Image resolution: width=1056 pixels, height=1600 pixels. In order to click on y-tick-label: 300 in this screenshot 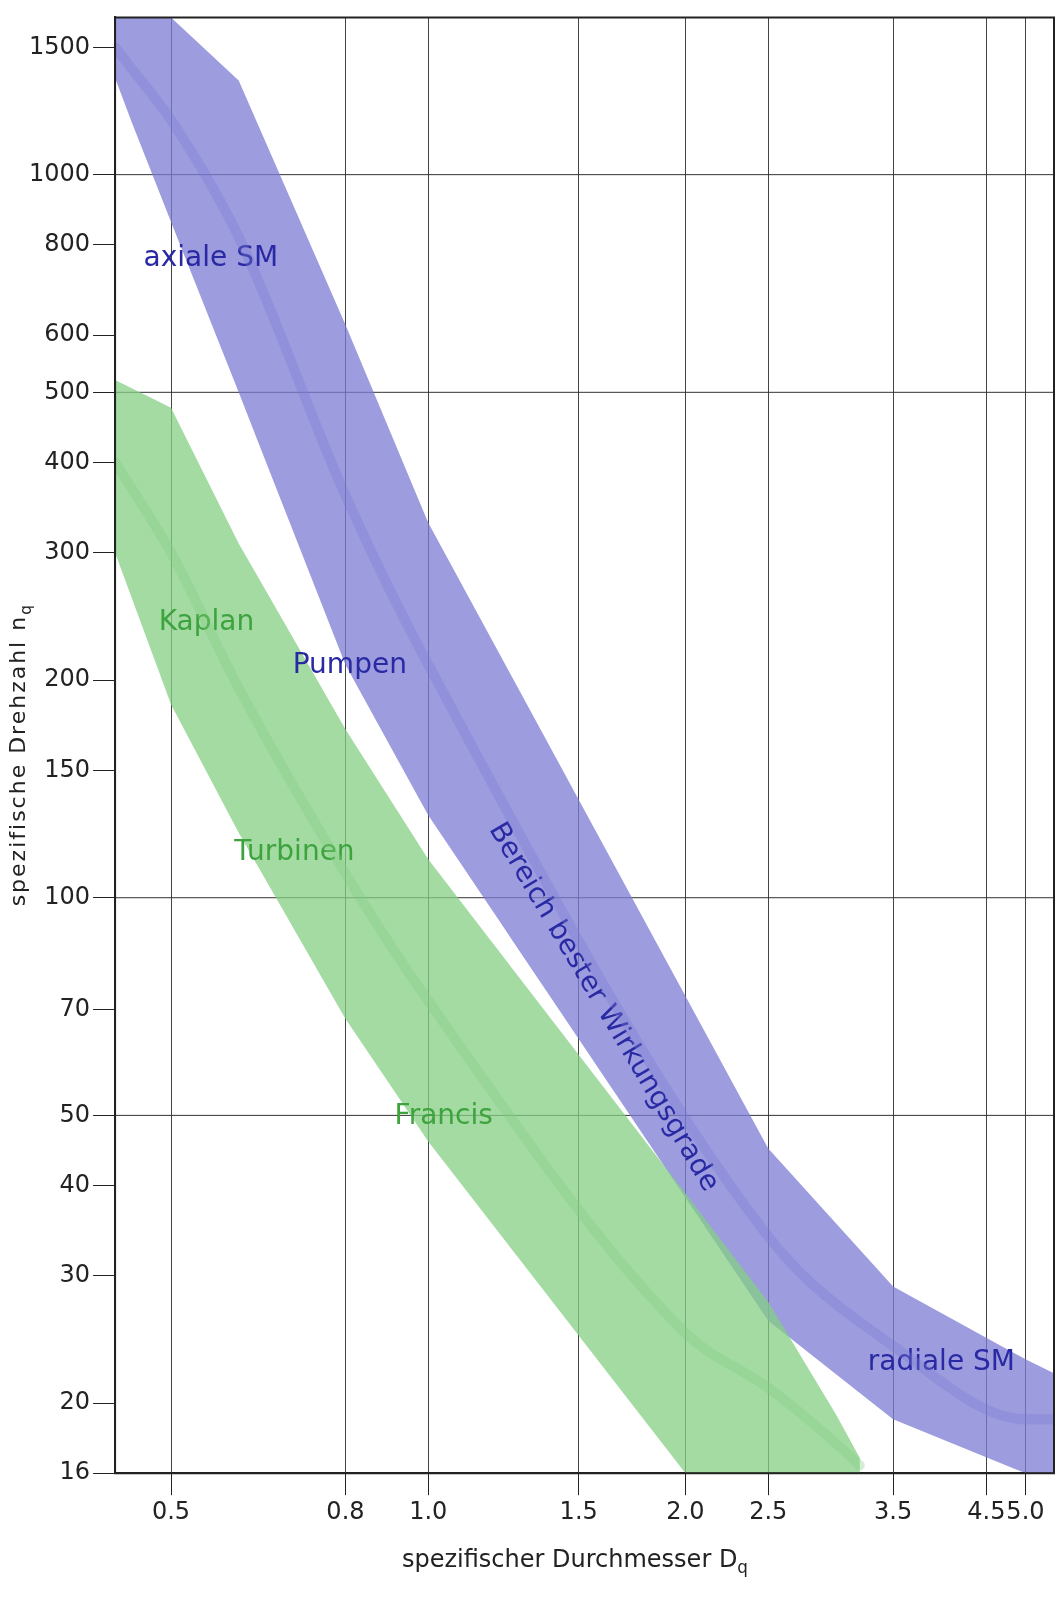, I will do `click(67, 550)`.